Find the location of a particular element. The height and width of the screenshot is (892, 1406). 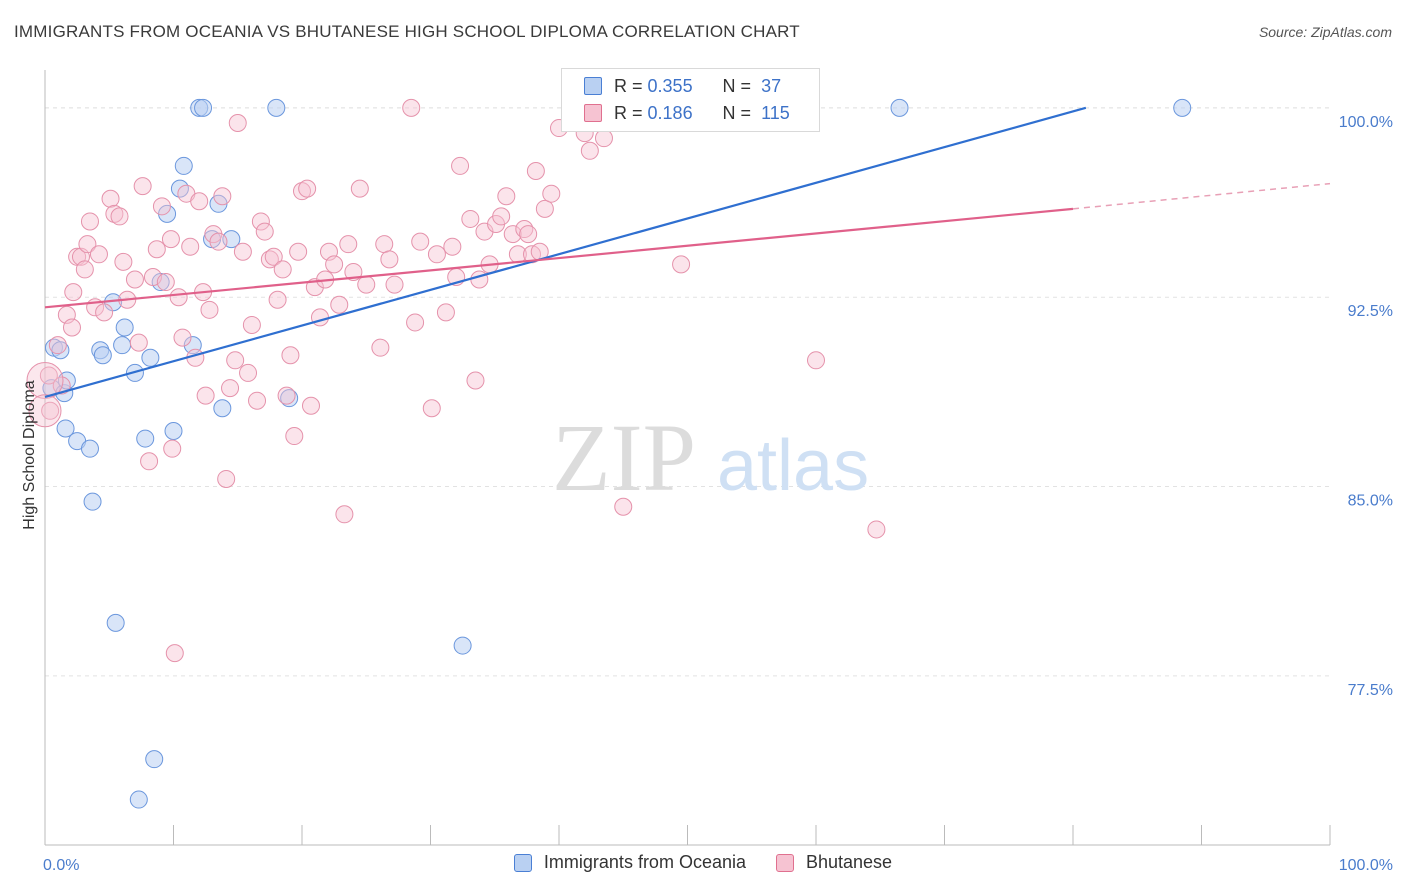

y-tick-label: 92.5% is located at coordinates (1370, 311).